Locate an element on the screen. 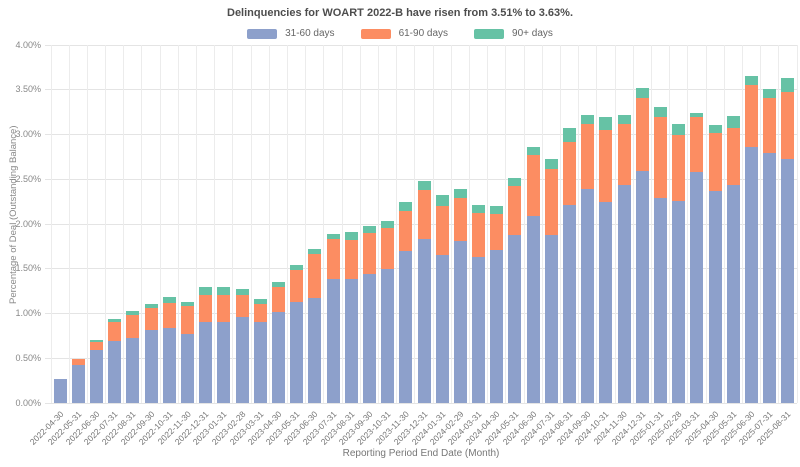 This screenshot has width=800, height=467. x-axis-title: Reporting Period End Date (Month) is located at coordinates (421, 453).